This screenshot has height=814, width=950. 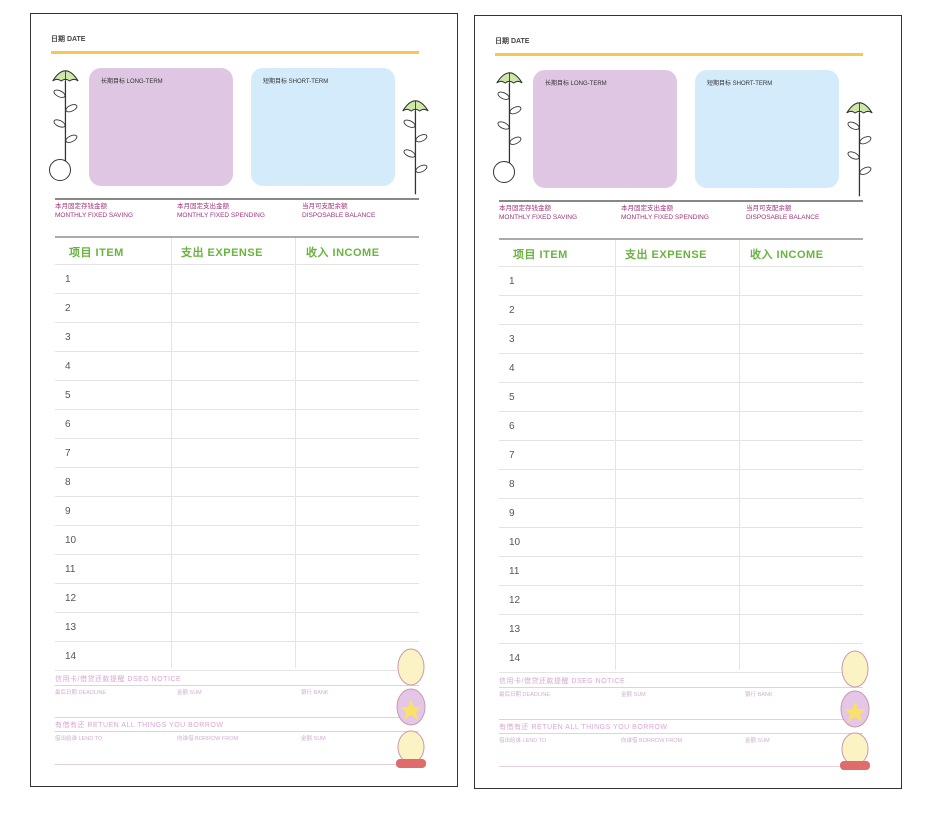 I want to click on summary-label-cn: 本月固定支出金额, so click(x=203, y=206).